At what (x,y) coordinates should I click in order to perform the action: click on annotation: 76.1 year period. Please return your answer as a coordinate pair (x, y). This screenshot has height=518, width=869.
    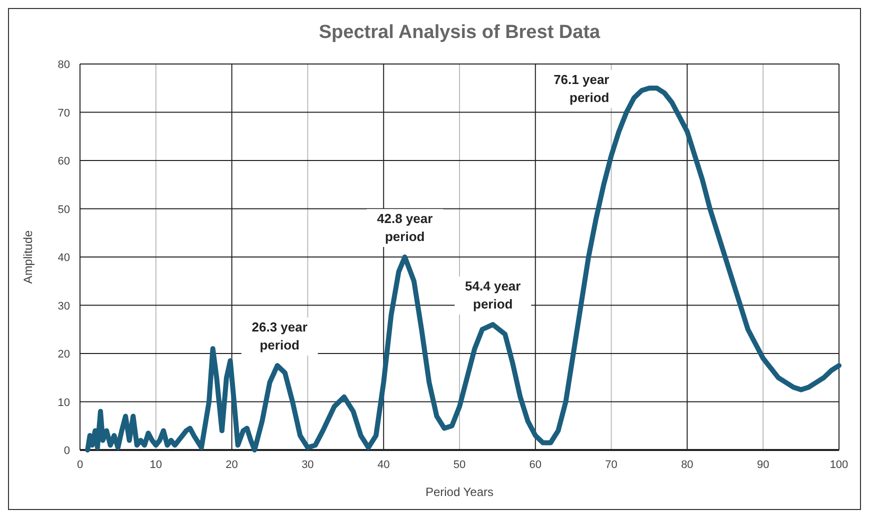
    Looking at the image, I should click on (582, 89).